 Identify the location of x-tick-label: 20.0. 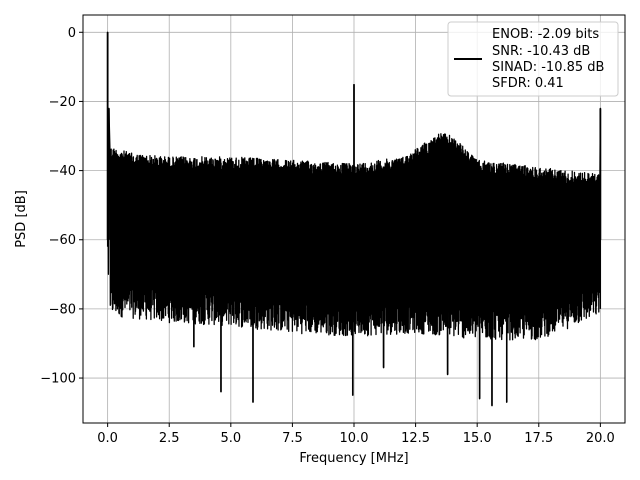
(600, 438).